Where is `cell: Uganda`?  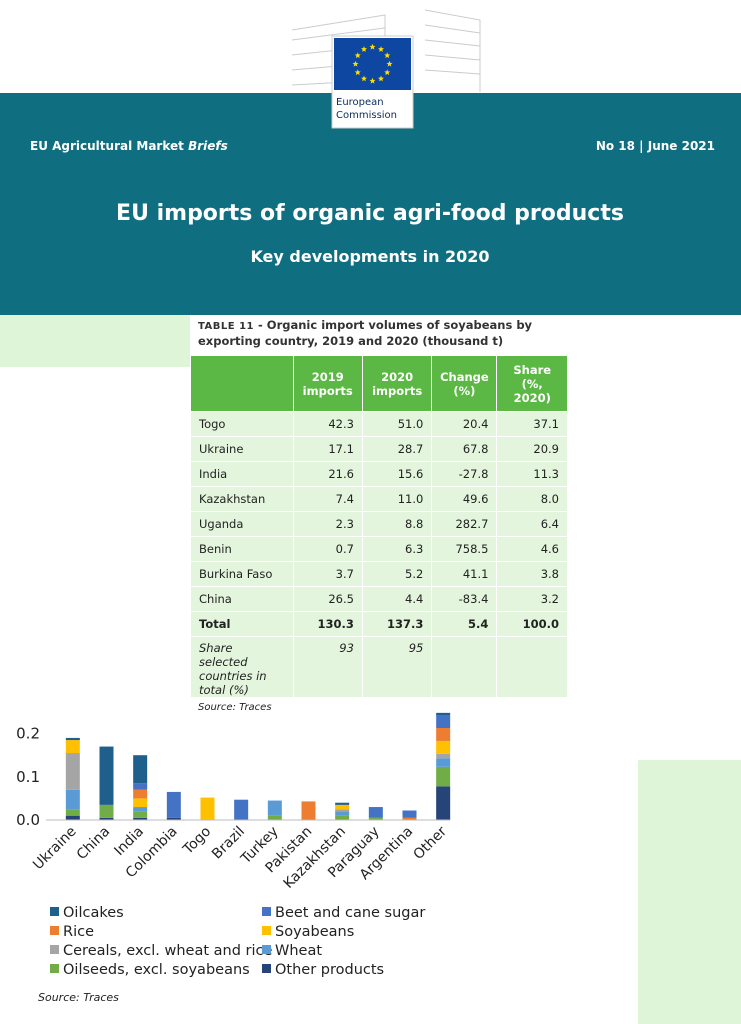
cell: Uganda is located at coordinates (242, 524).